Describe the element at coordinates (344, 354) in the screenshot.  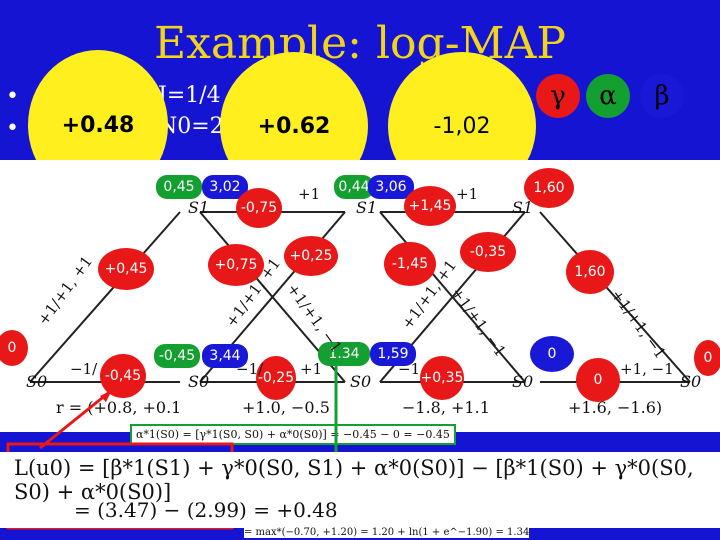
I see `alpha-value-3: 1.34` at that location.